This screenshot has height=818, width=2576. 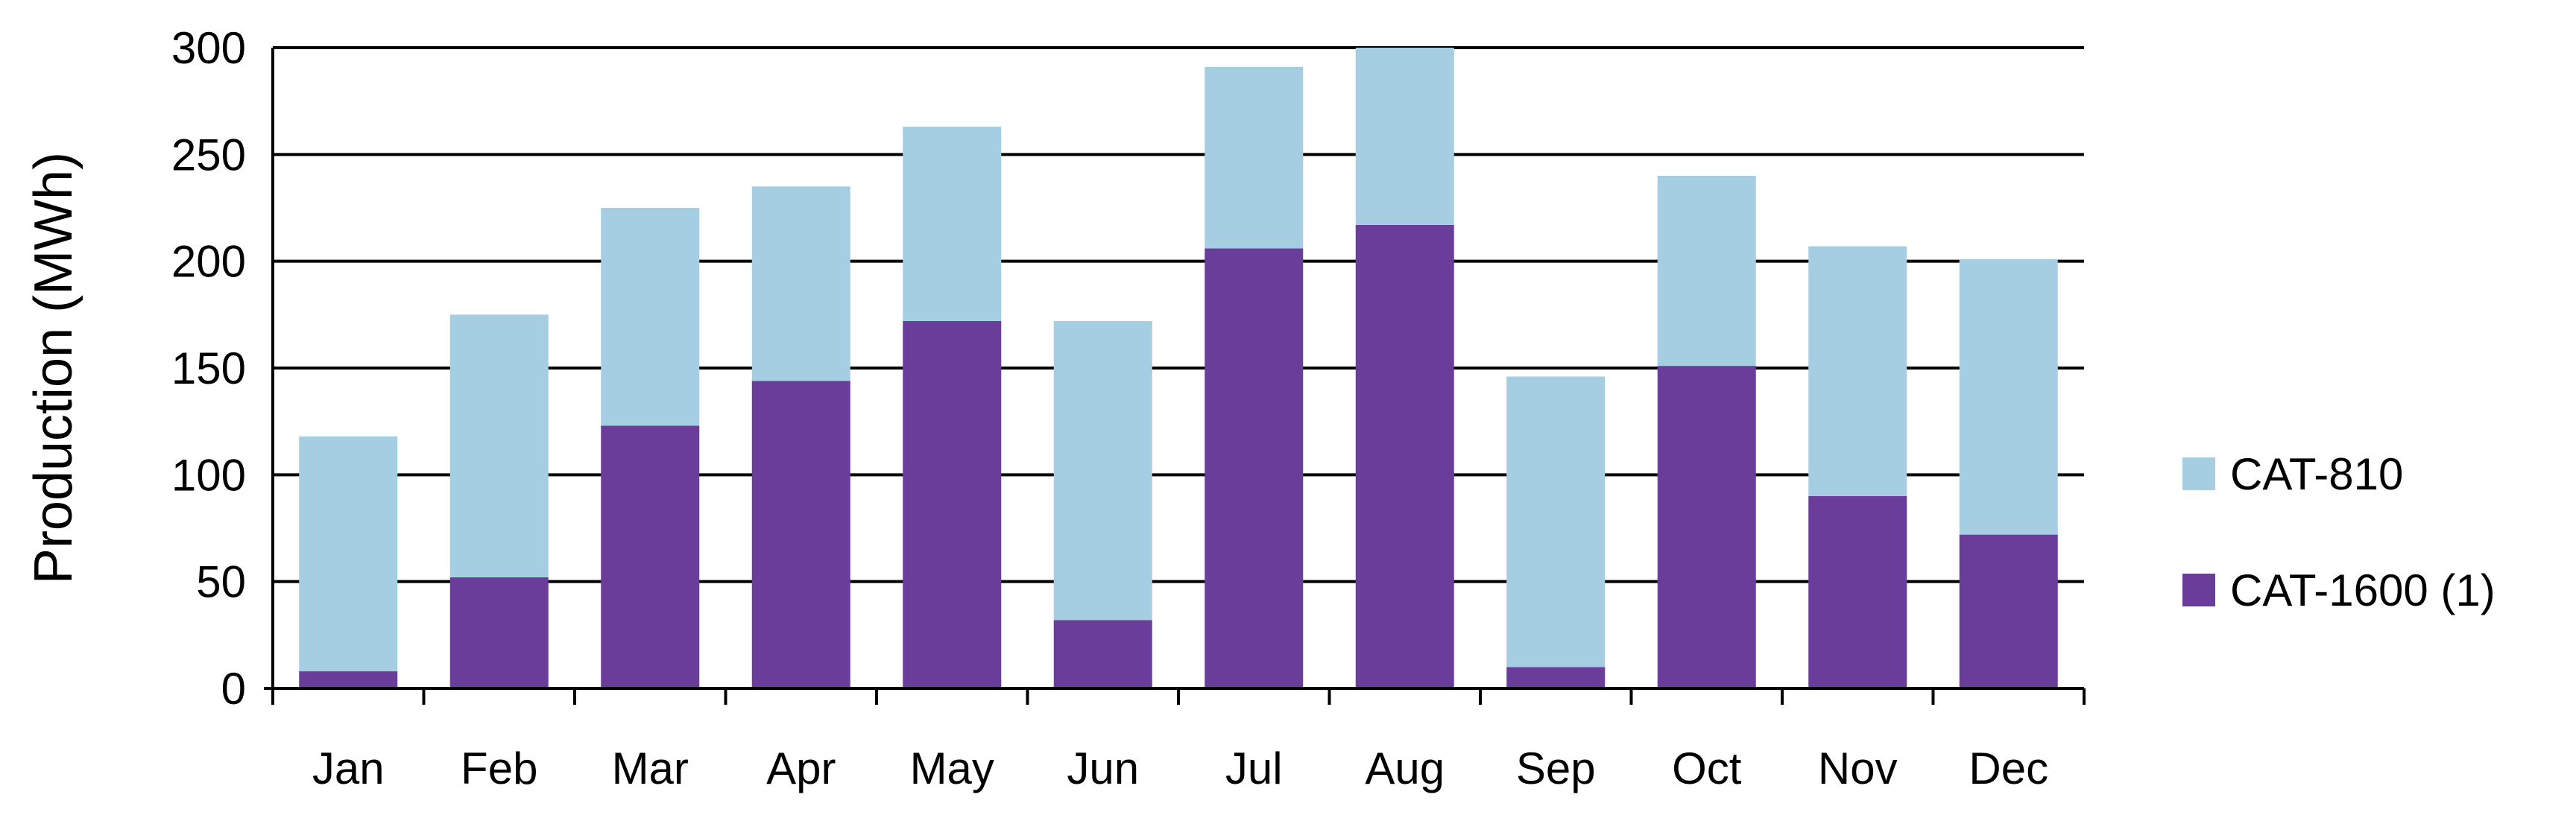 What do you see at coordinates (1180, 768) in the screenshot?
I see `x-tick-labels: Jan Feb Mar Apr May Jun Jul Aug Sep Oct Nov Dec` at bounding box center [1180, 768].